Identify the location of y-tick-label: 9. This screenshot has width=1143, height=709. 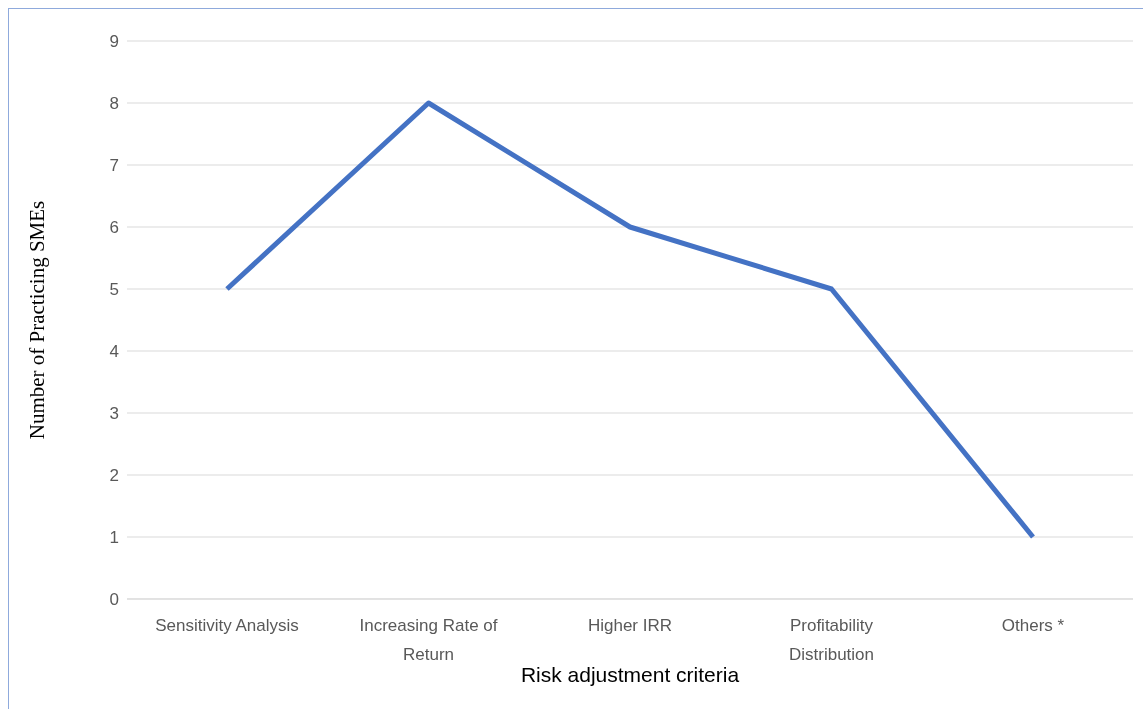
(114, 42).